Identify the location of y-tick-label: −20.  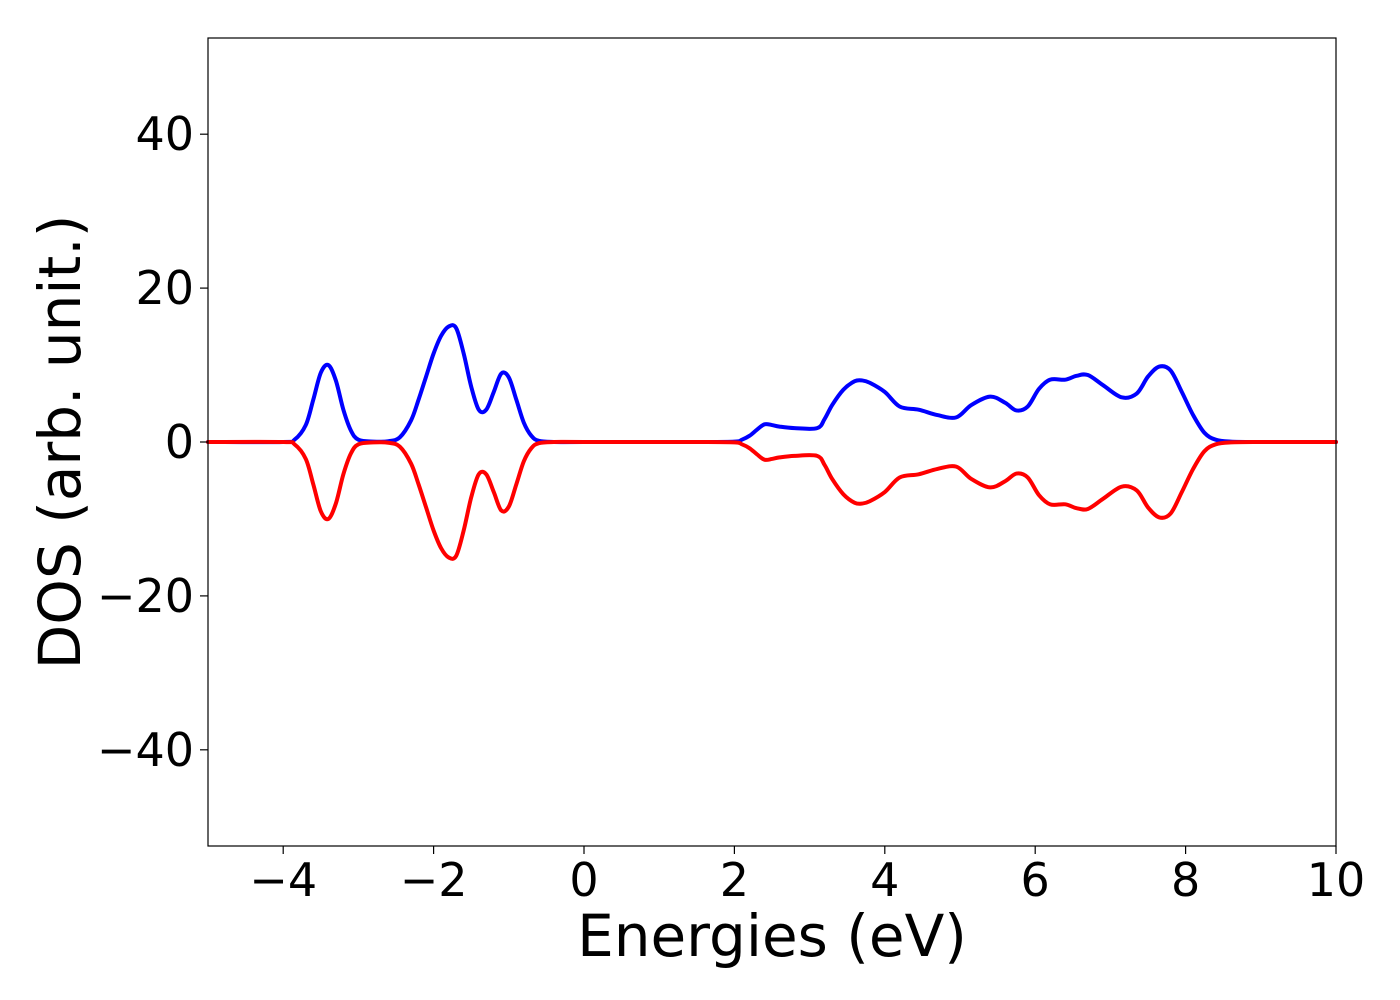
(145, 596).